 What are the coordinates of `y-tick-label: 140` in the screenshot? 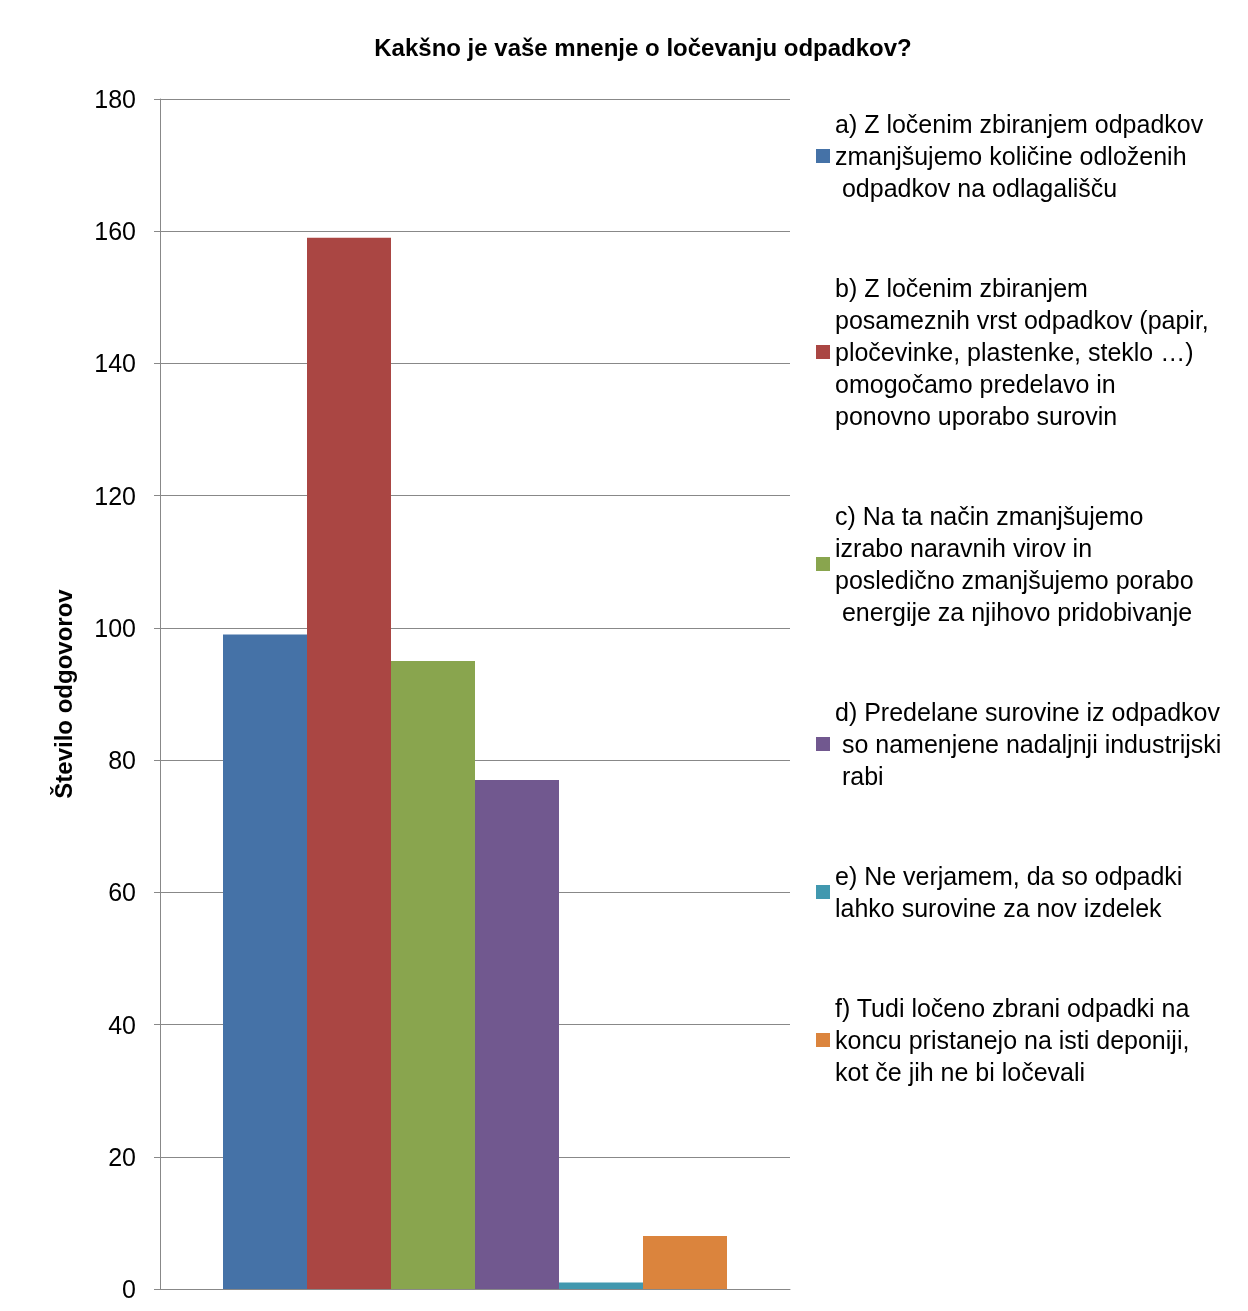 It's located at (115, 363).